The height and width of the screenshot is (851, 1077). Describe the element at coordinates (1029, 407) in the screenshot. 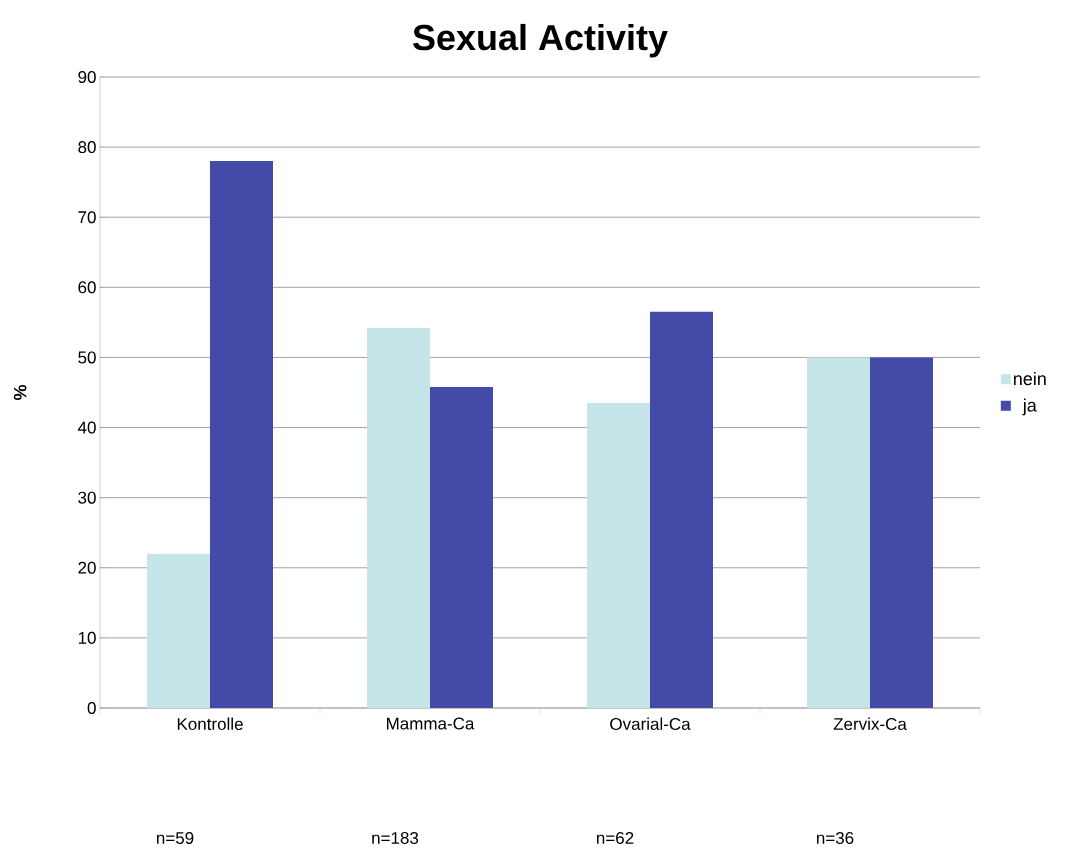

I see `legend-label: ja` at that location.